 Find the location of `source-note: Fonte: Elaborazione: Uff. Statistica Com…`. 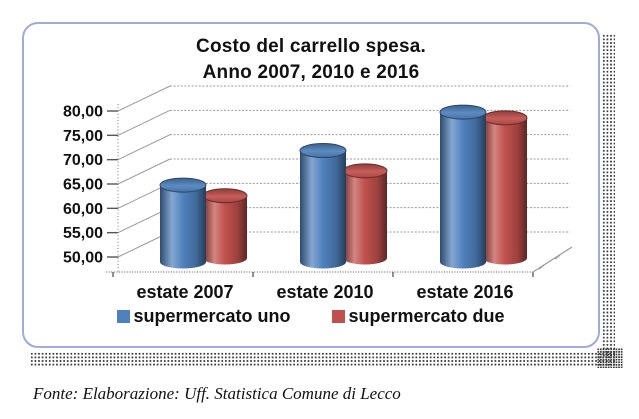

source-note: Fonte: Elaborazione: Uff. Statistica Com… is located at coordinates (217, 393).